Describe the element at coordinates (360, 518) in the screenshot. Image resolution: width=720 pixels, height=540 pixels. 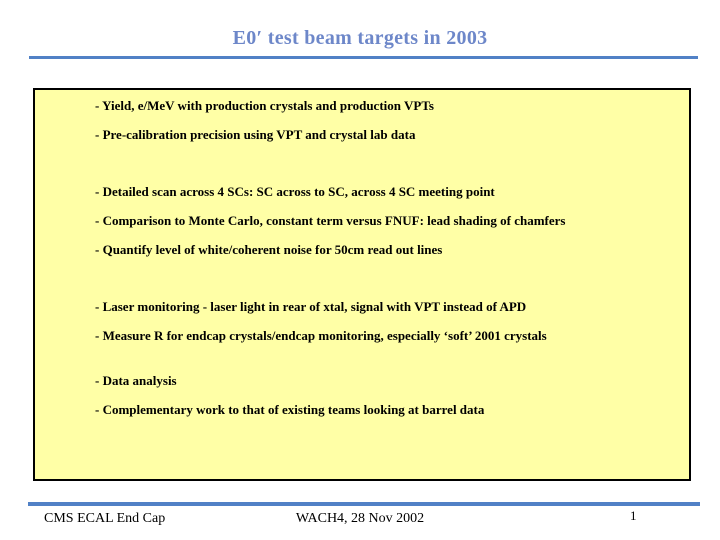
I see `footer-venue-date: WACH4, 28 Nov 2002` at that location.